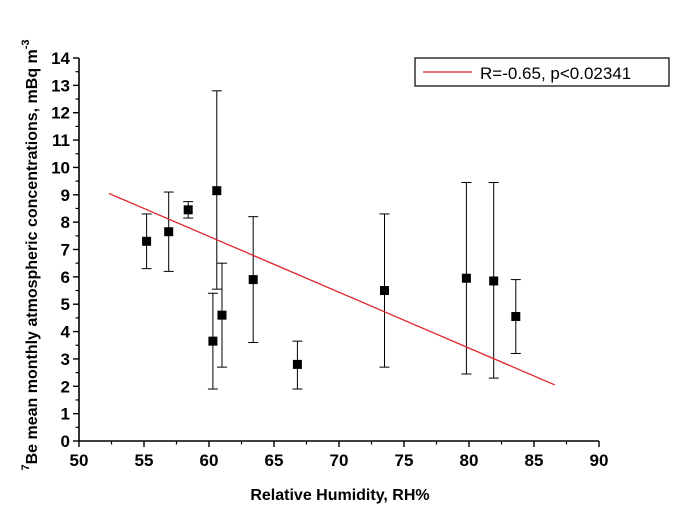 This screenshot has height=523, width=683. What do you see at coordinates (26, 44) in the screenshot?
I see `y-axis-title-exponent: -3` at bounding box center [26, 44].